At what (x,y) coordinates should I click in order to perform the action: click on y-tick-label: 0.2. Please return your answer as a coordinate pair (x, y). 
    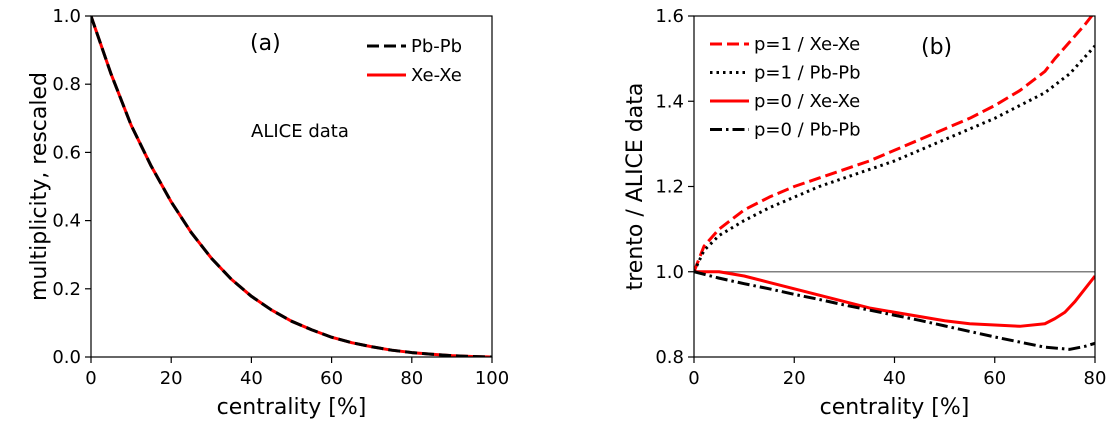
    Looking at the image, I should click on (66, 289).